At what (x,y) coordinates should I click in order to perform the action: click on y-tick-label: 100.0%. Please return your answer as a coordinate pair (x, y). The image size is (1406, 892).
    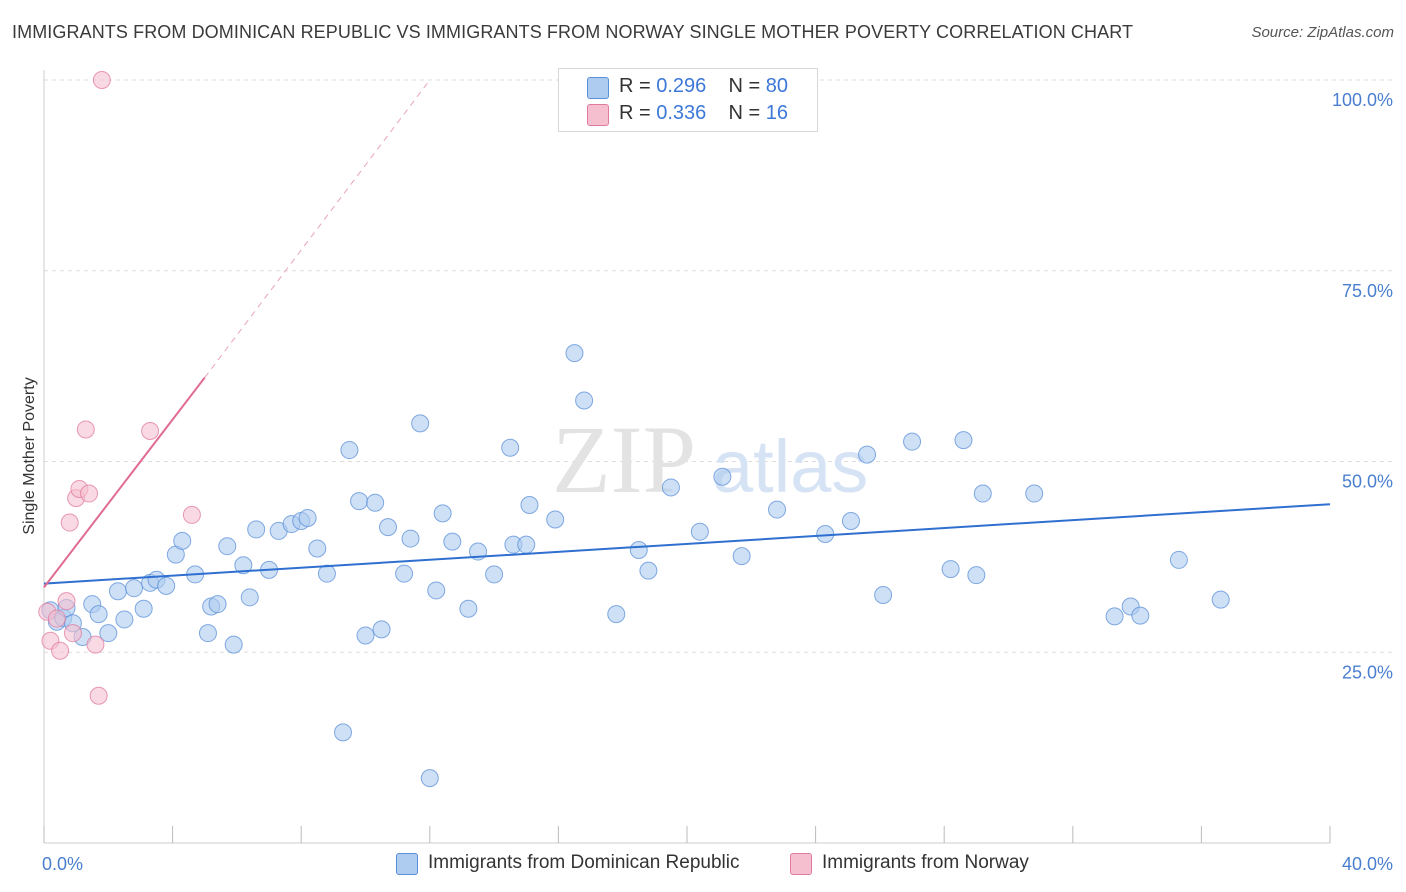
    Looking at the image, I should click on (1362, 100).